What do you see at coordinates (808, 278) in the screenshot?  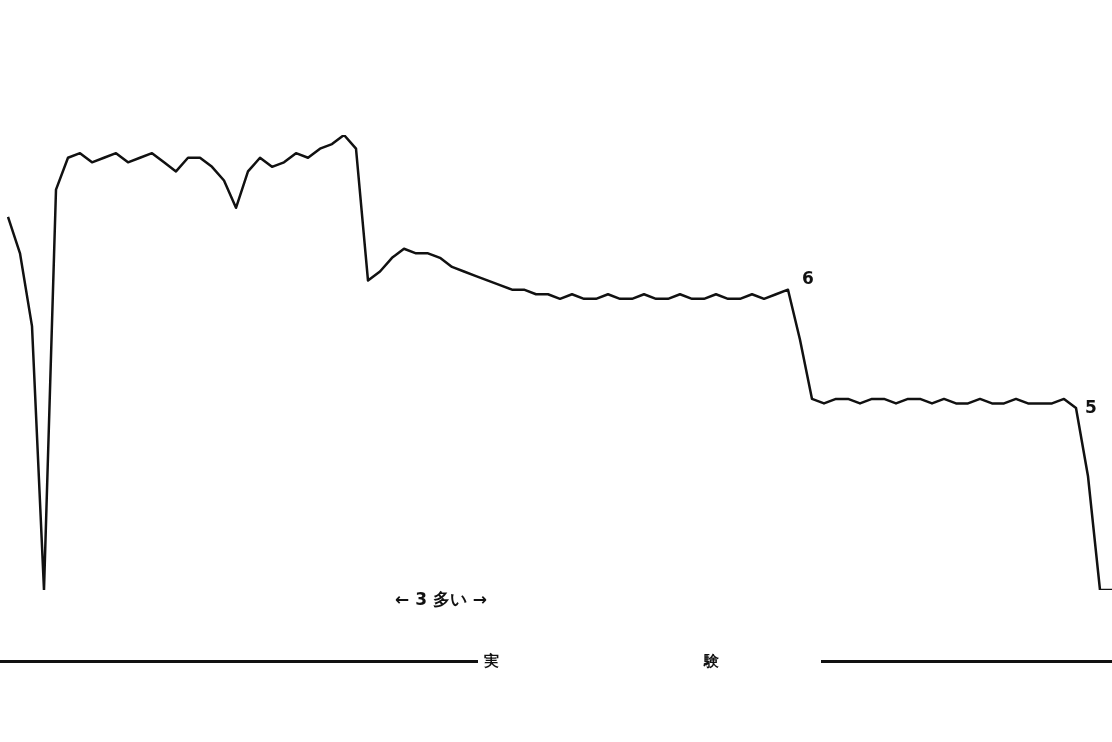 I see `annotation: 6` at bounding box center [808, 278].